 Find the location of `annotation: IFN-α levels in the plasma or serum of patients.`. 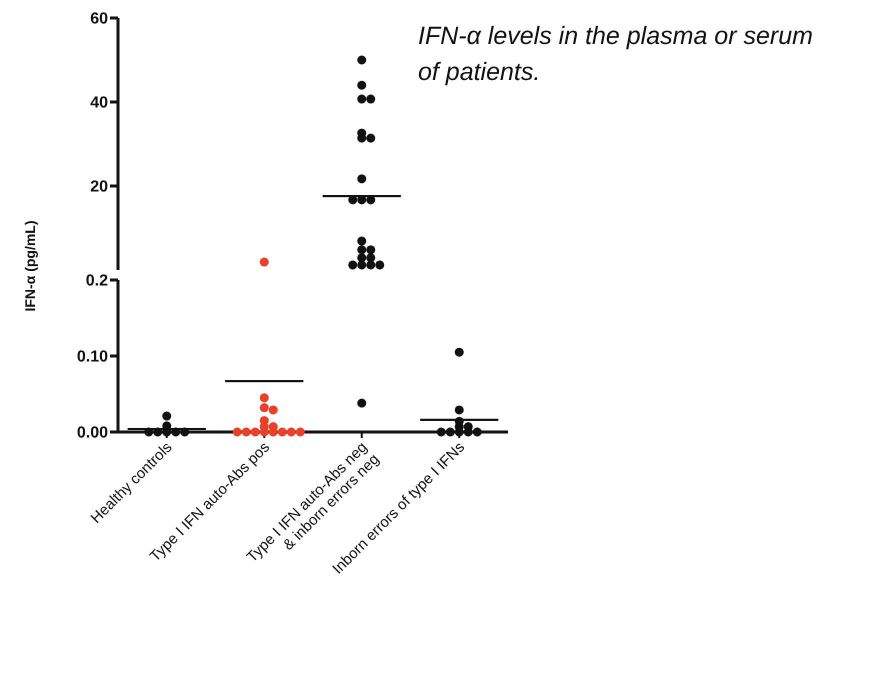

annotation: IFN-α levels in the plasma or serum of patients. is located at coordinates (616, 54).